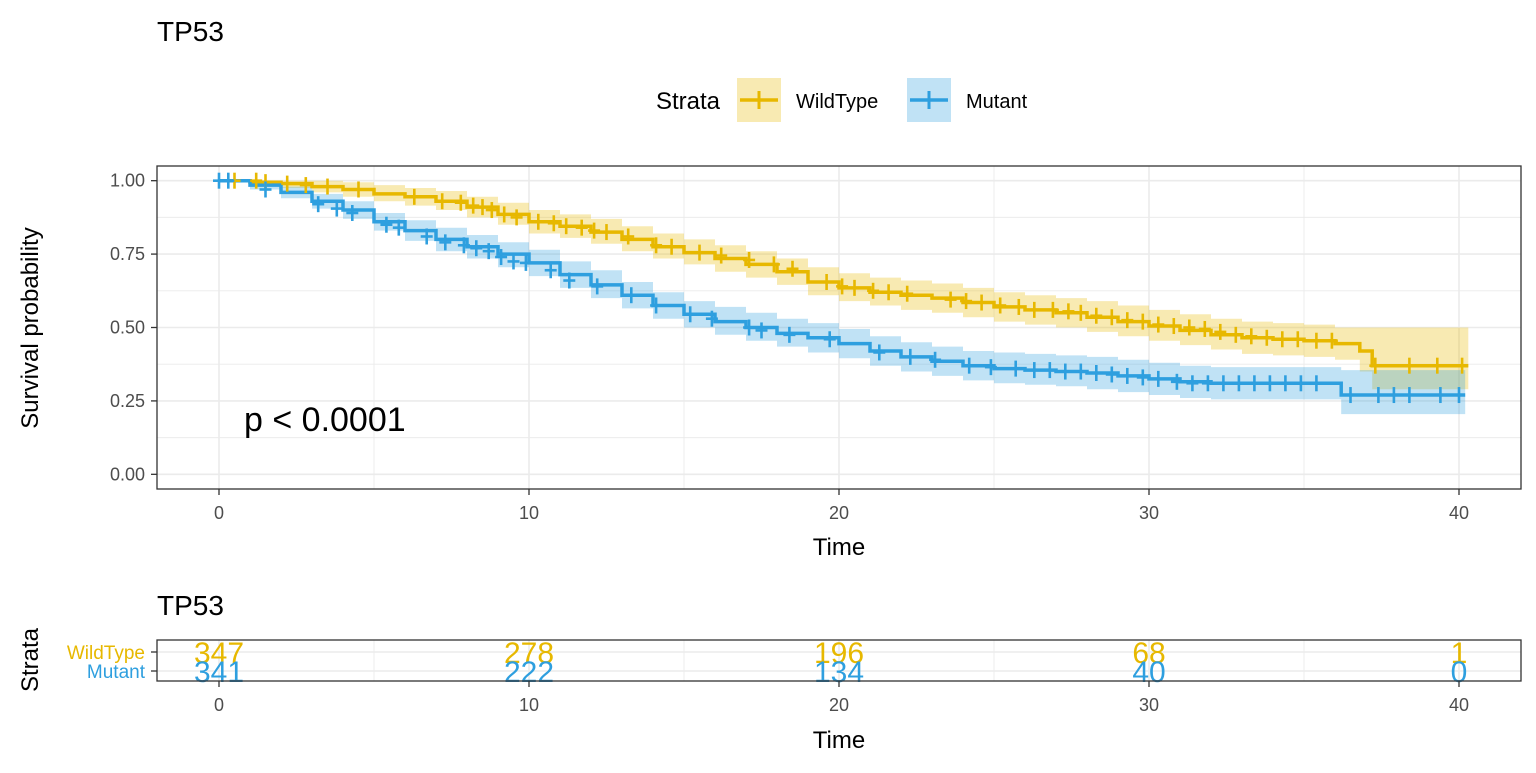  I want to click on km-x-tick-label: 40, so click(1459, 513).